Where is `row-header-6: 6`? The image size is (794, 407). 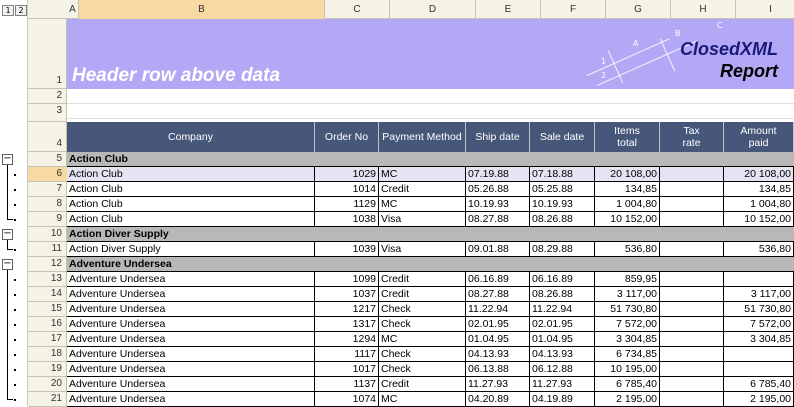 row-header-6: 6 is located at coordinates (47, 174).